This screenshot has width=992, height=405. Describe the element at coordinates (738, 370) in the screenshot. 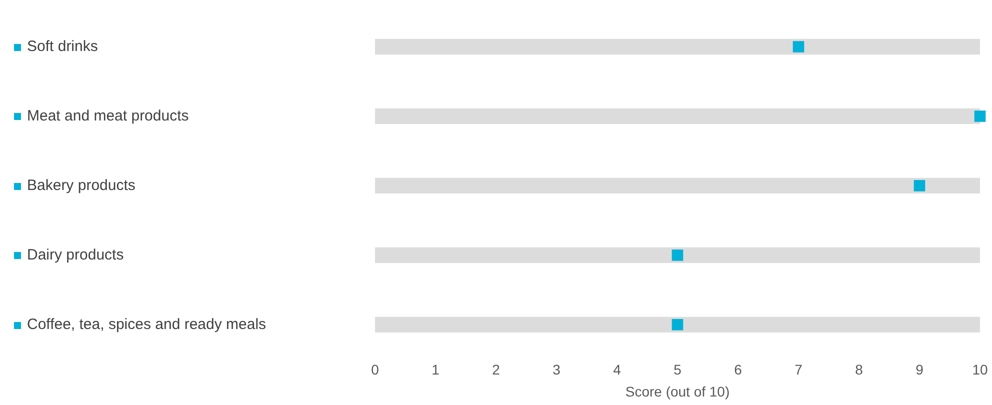

I see `x-tick-label: 6` at that location.